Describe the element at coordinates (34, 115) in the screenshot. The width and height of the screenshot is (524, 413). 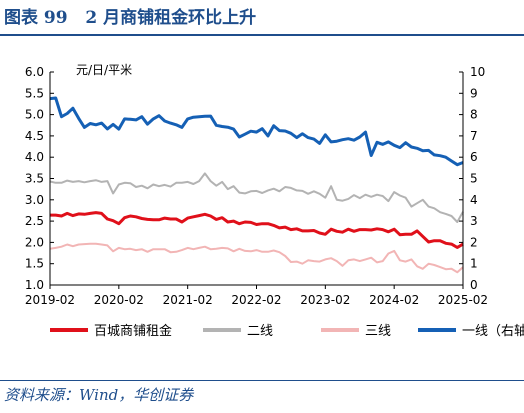
I see `left-tick-label: 5.0` at that location.